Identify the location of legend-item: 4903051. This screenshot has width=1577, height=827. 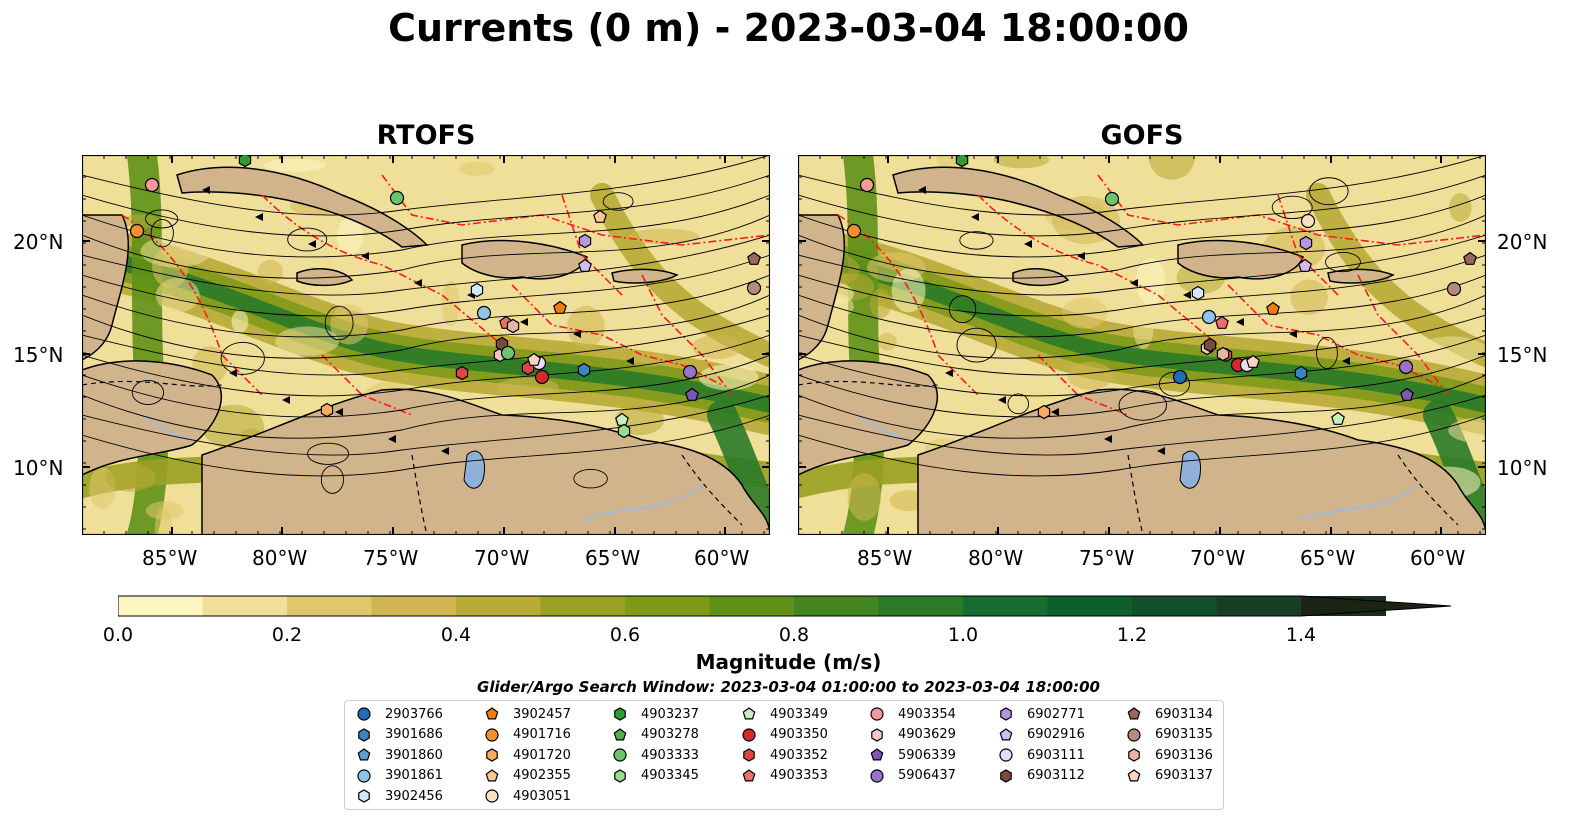
(527, 796).